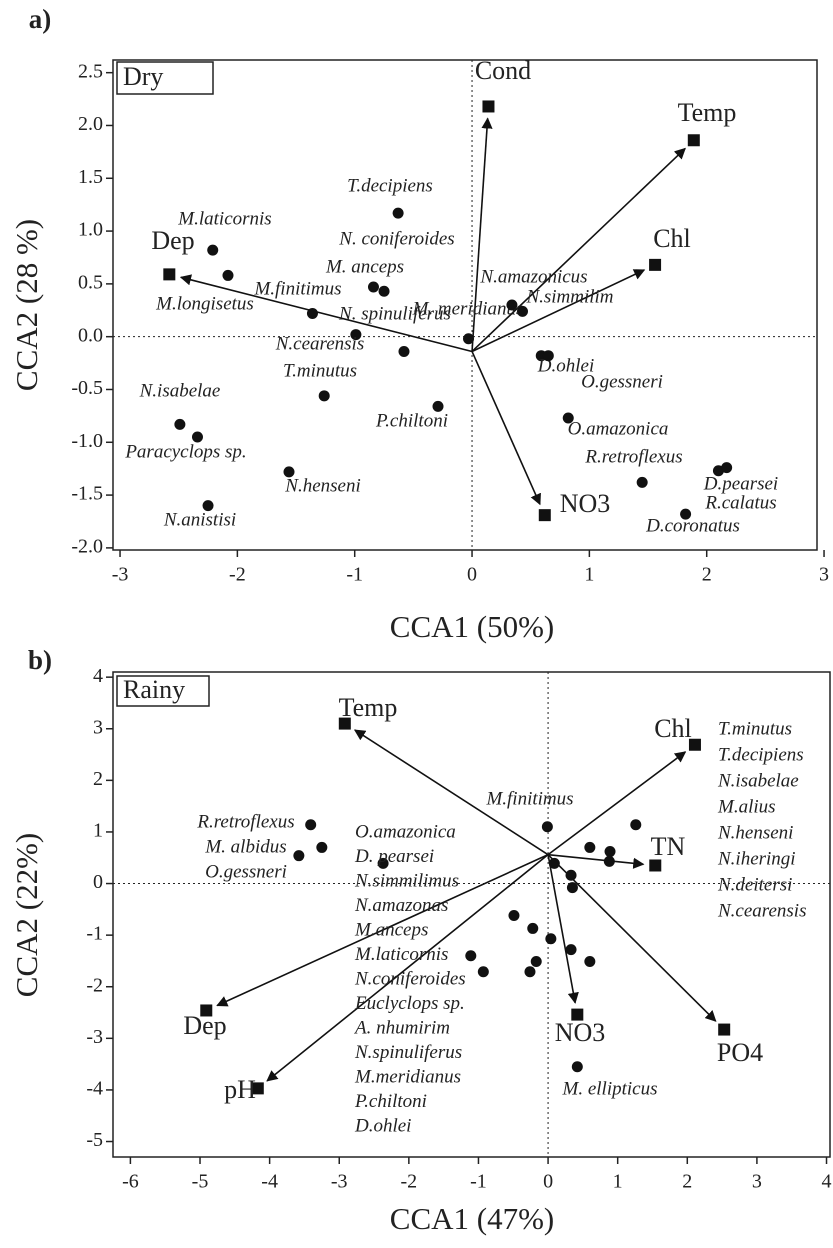  I want to click on species-group-label: Euclyclops sp., so click(409, 1003).